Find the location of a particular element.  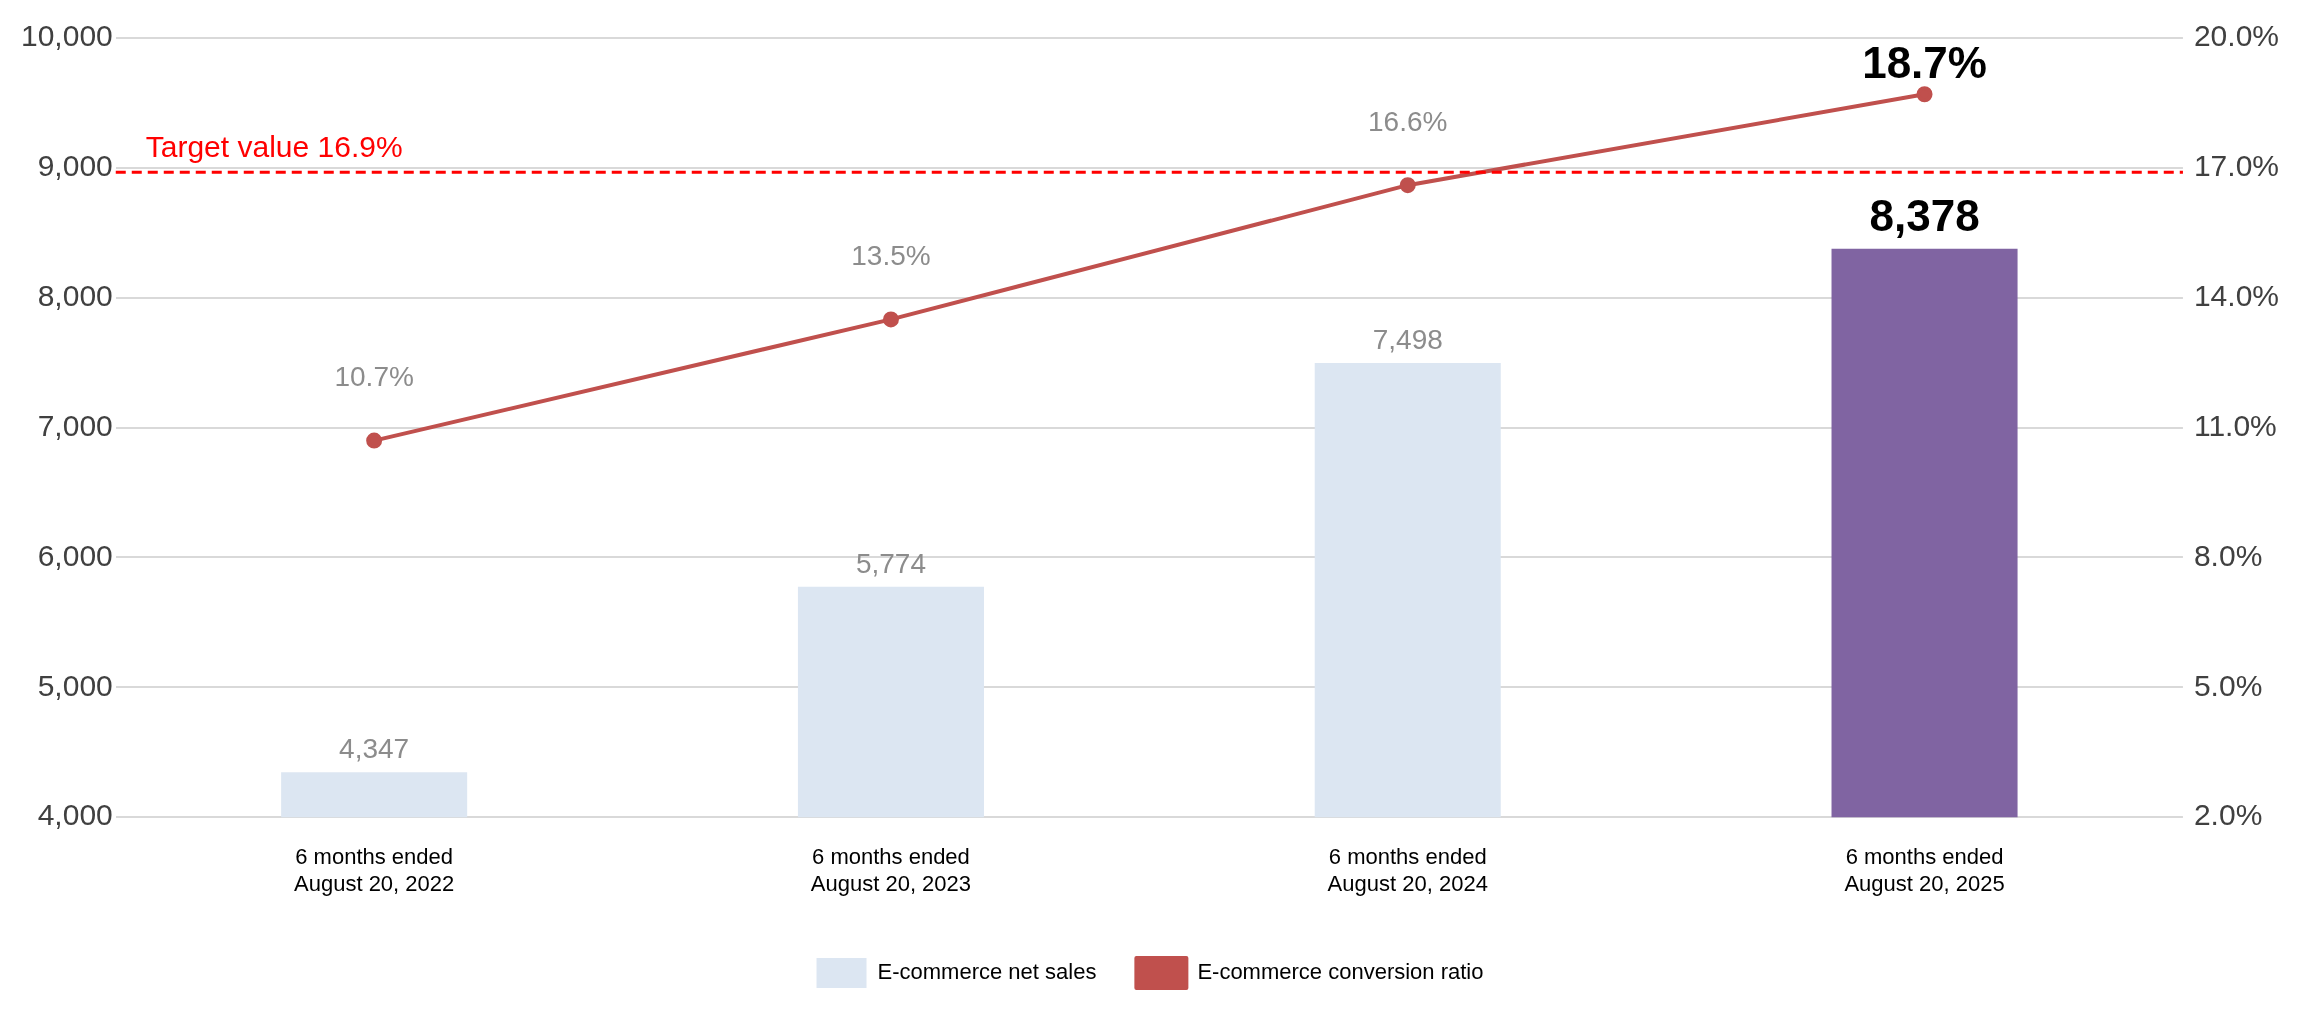

y-tick-label: 5,000 is located at coordinates (75, 685).